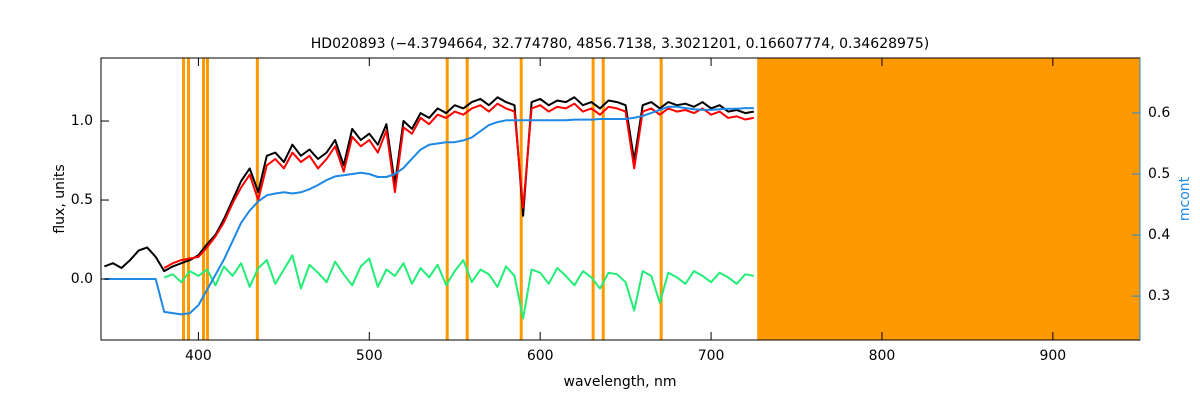 This screenshot has width=1200, height=400. Describe the element at coordinates (1185, 198) in the screenshot. I see `y2-axis-label: mcont` at that location.